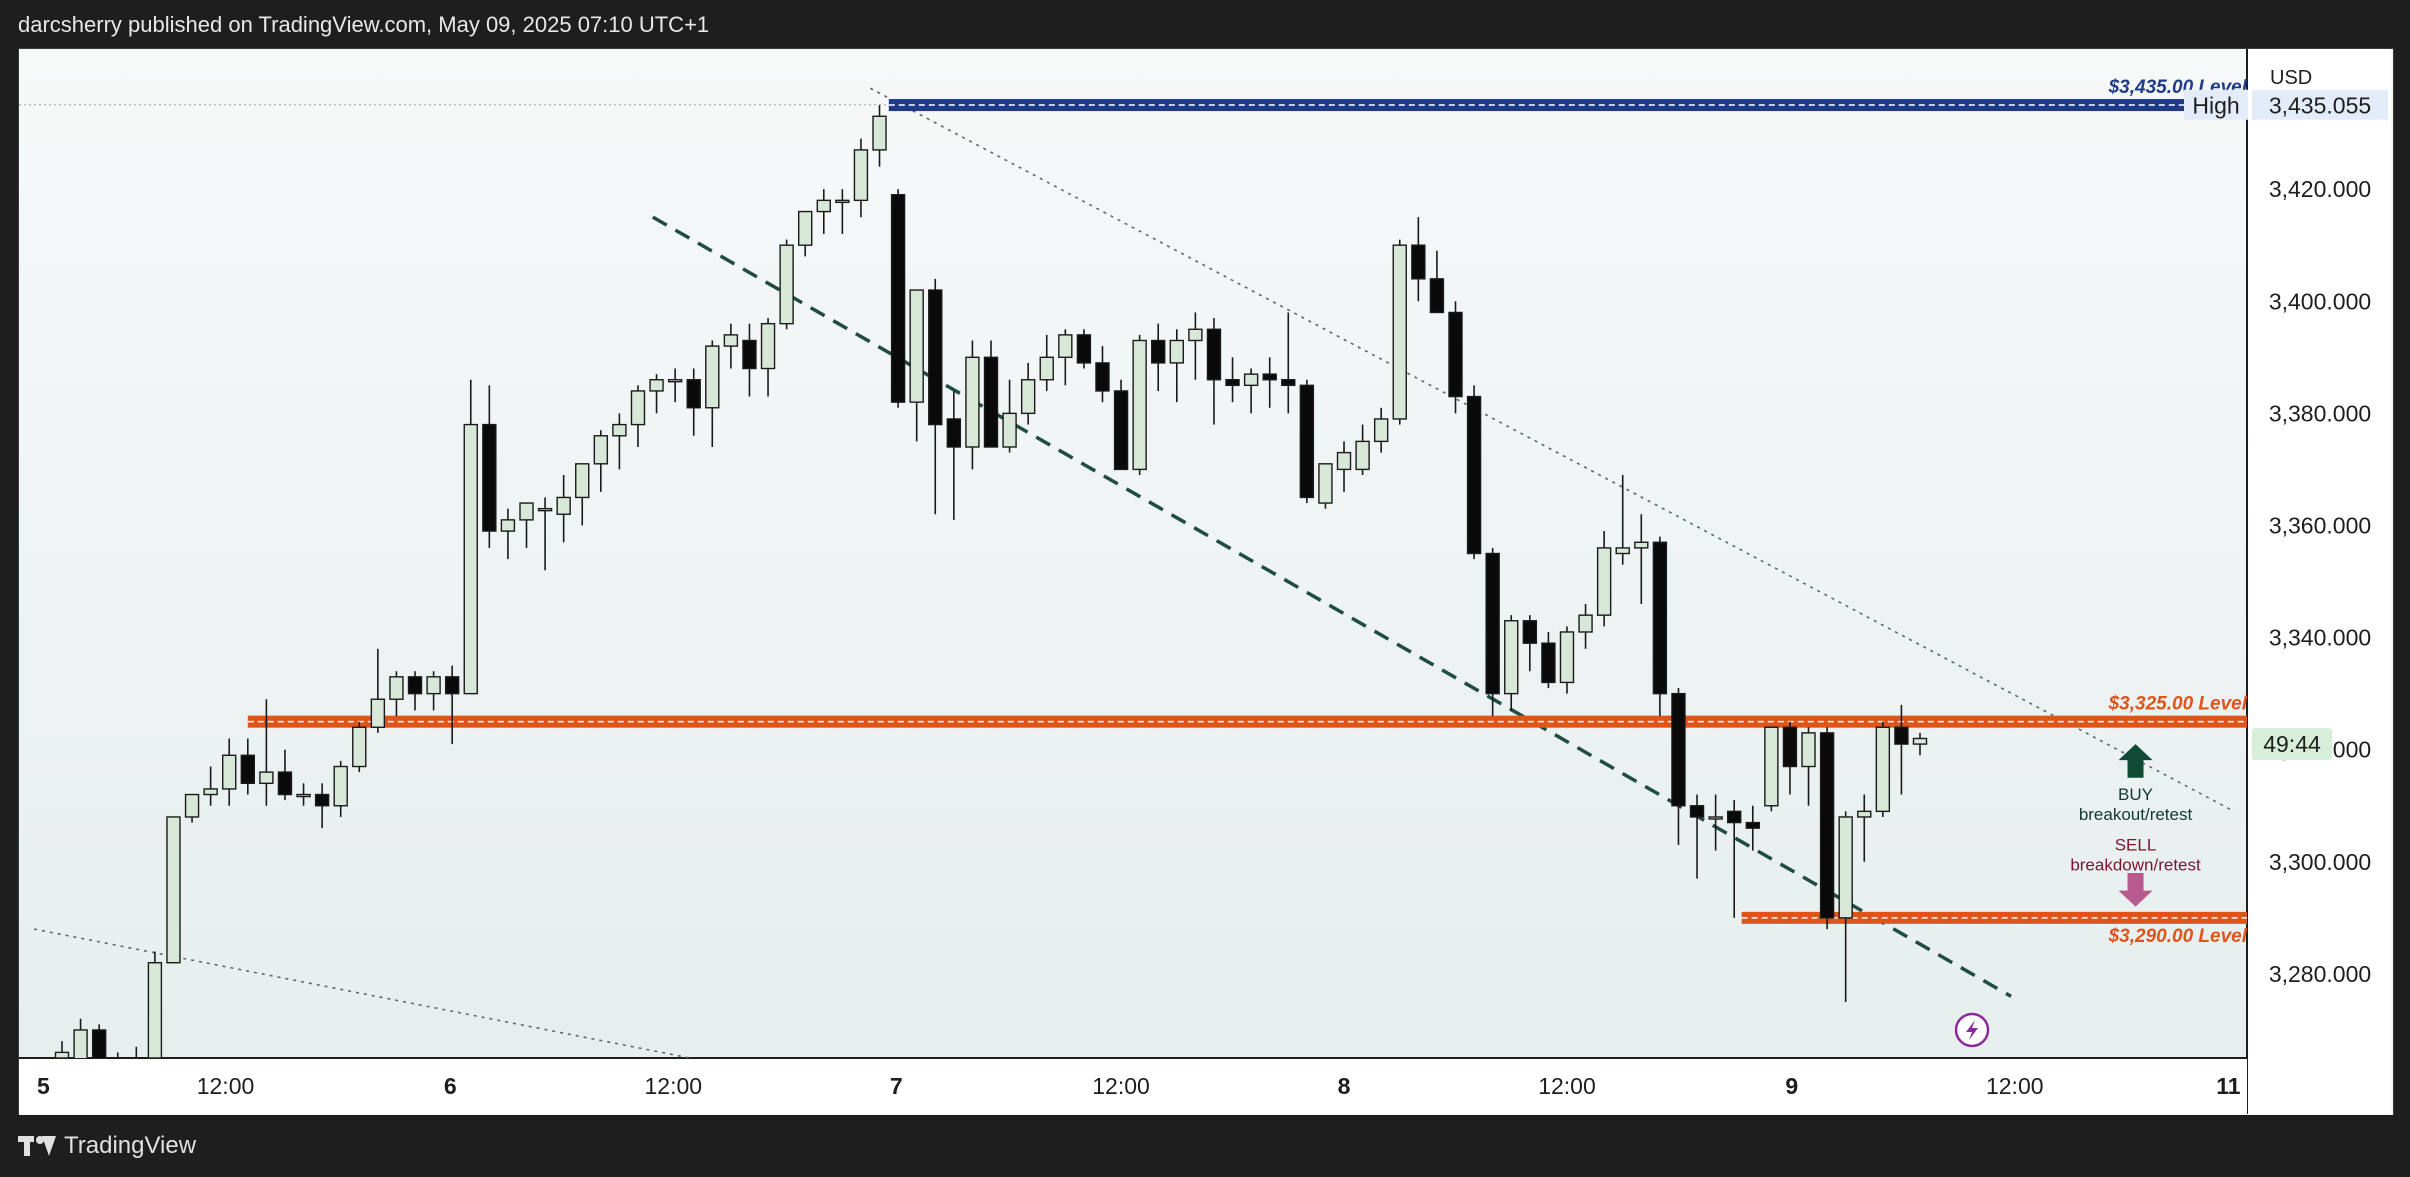  I want to click on brand-footer: TradingView, so click(107, 1146).